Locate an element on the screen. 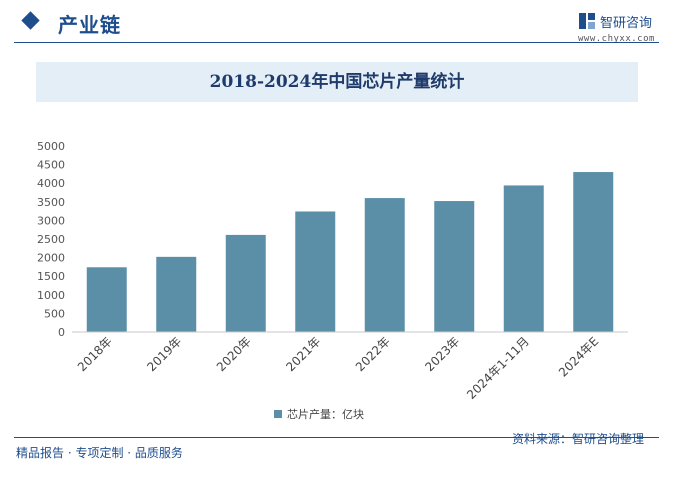 The image size is (673, 479). x-tick-label: 2021年 is located at coordinates (303, 354).